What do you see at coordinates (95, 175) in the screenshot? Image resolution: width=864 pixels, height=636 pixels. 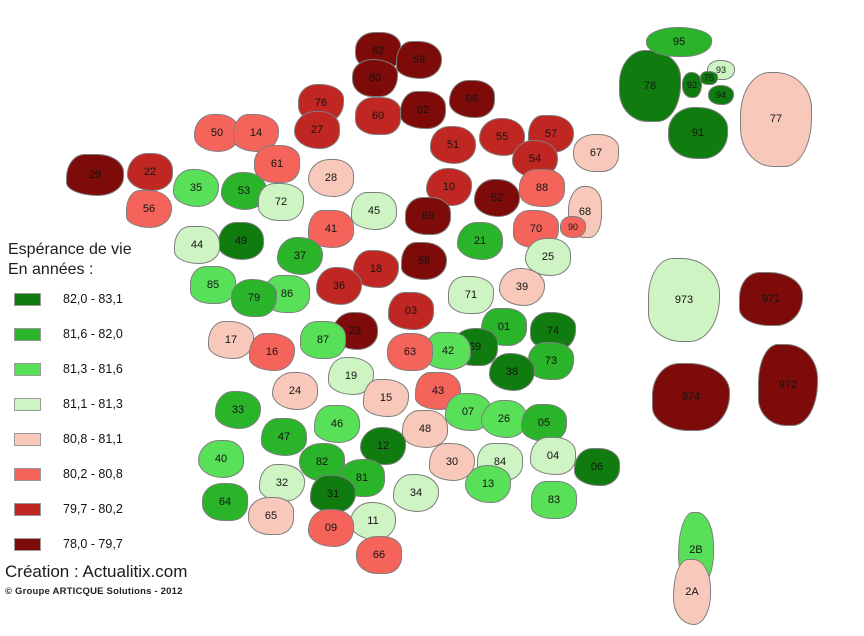 I see `department-29: 29` at bounding box center [95, 175].